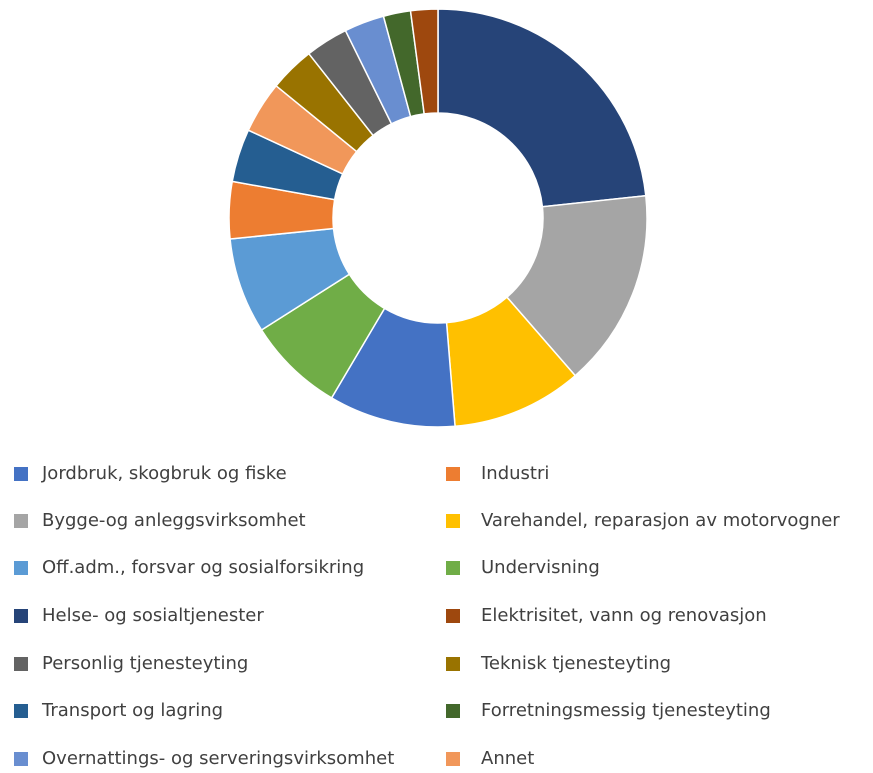 The image size is (873, 773). What do you see at coordinates (624, 615) in the screenshot?
I see `legend-label: Elektrisitet, vann og renovasjon` at bounding box center [624, 615].